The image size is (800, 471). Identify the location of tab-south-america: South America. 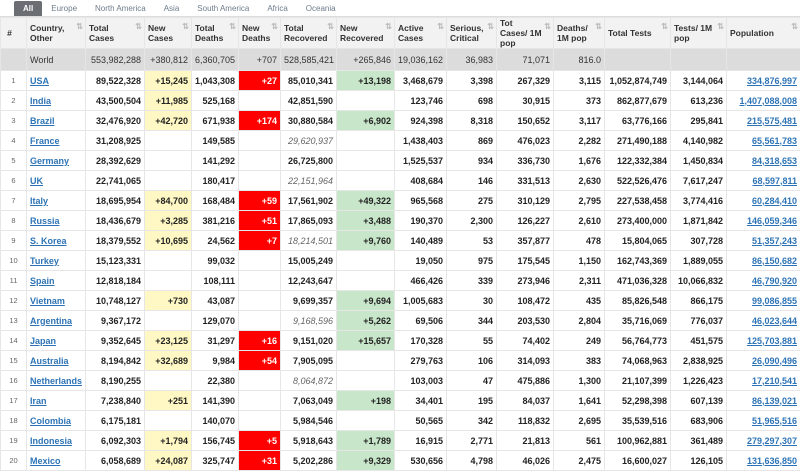
(223, 8).